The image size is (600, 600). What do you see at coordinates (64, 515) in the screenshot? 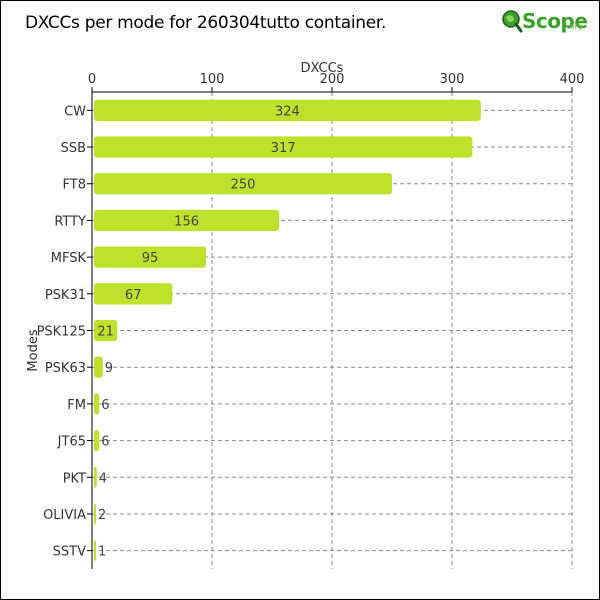
I see `y-tick-label: OLIVIA` at bounding box center [64, 515].